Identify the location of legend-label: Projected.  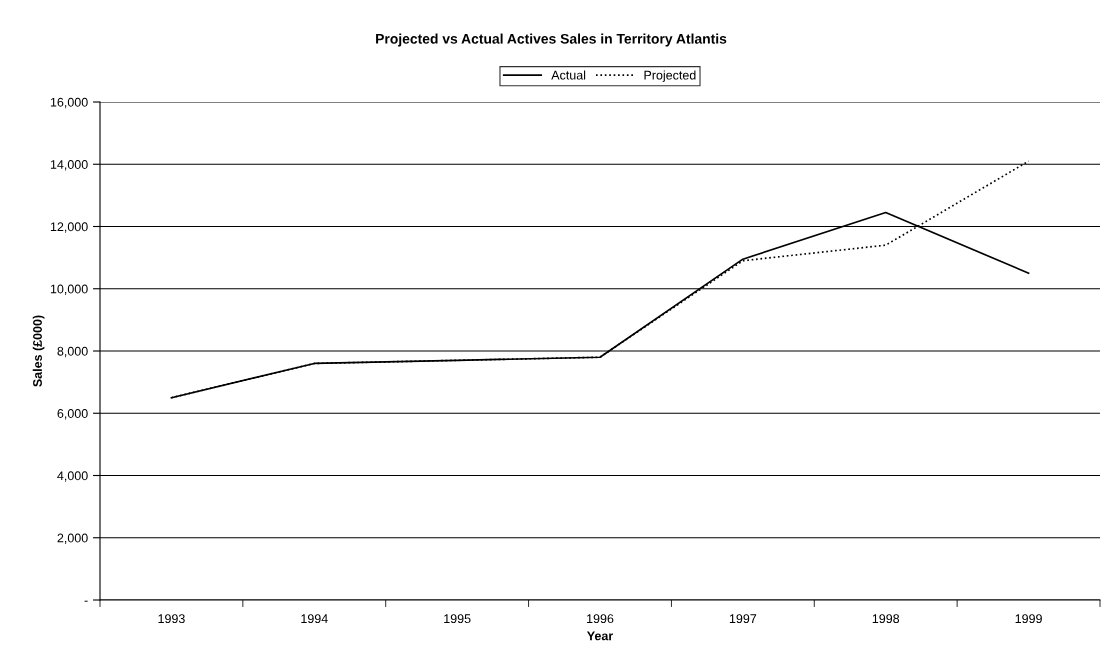
(670, 76).